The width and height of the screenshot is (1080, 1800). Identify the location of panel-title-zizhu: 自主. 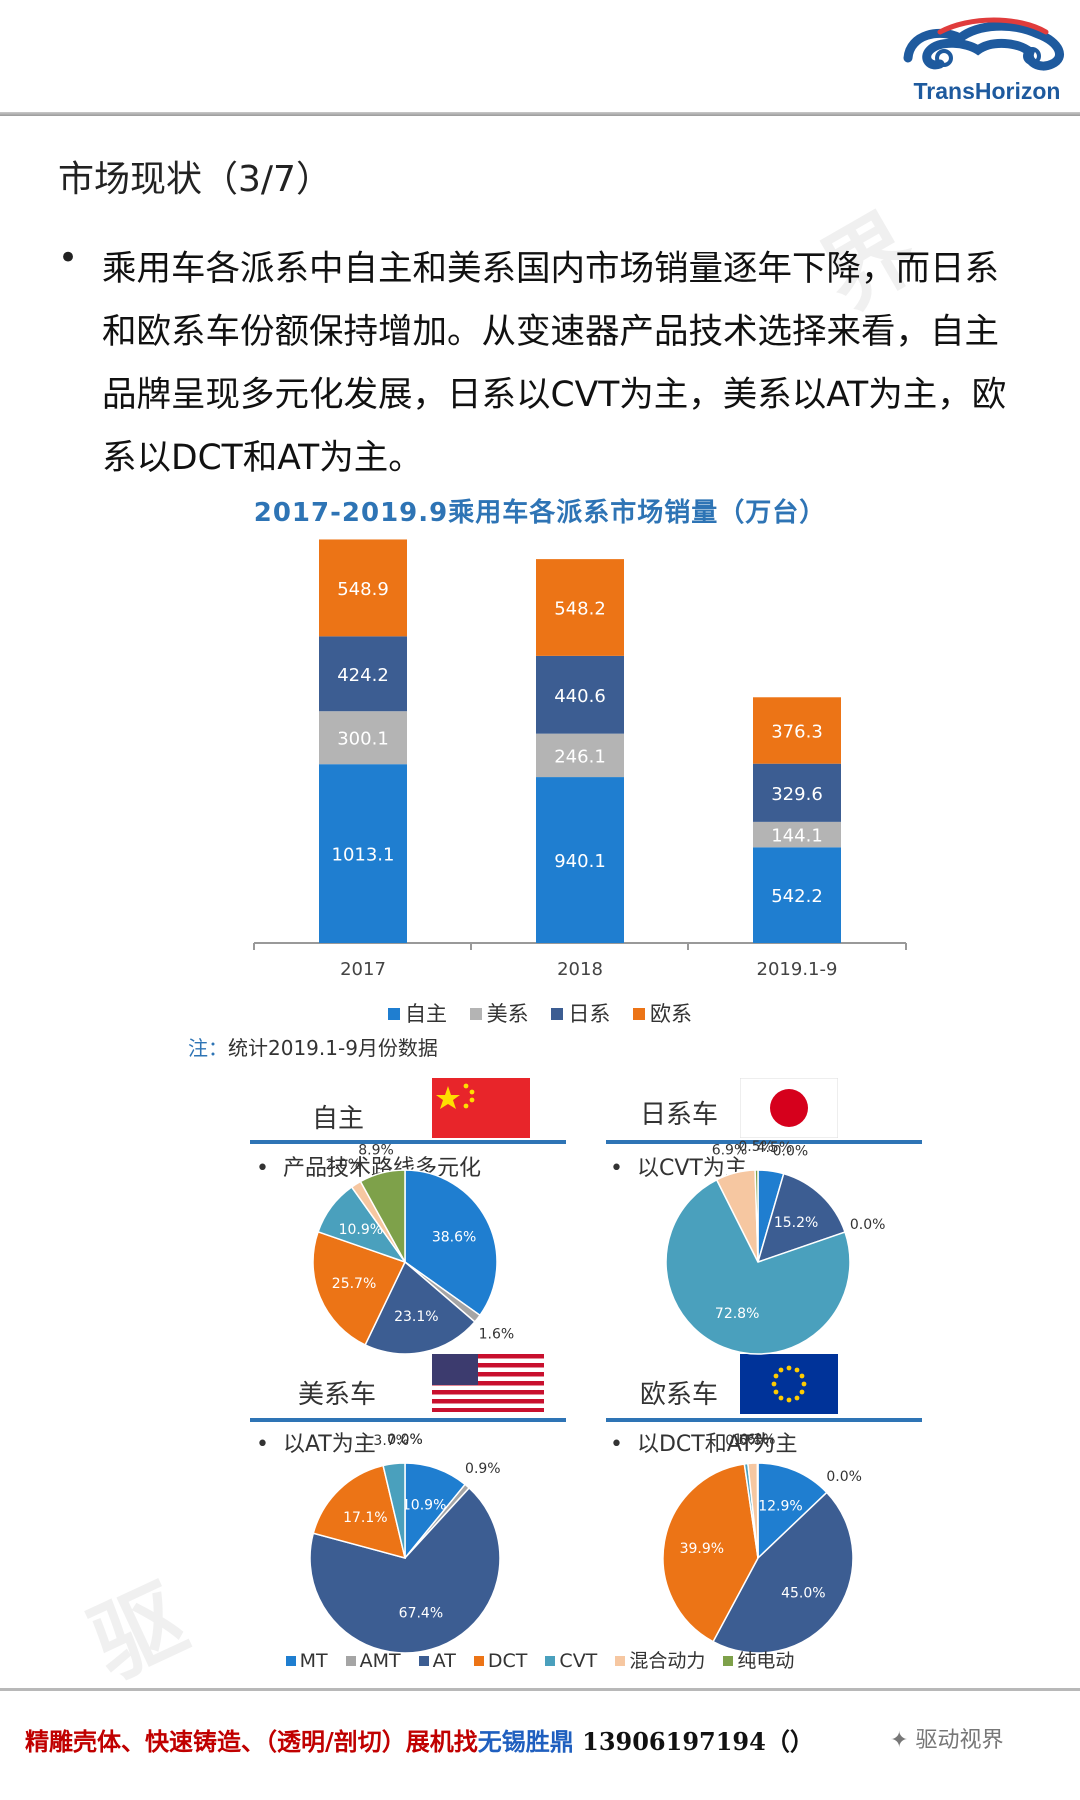
(338, 1119).